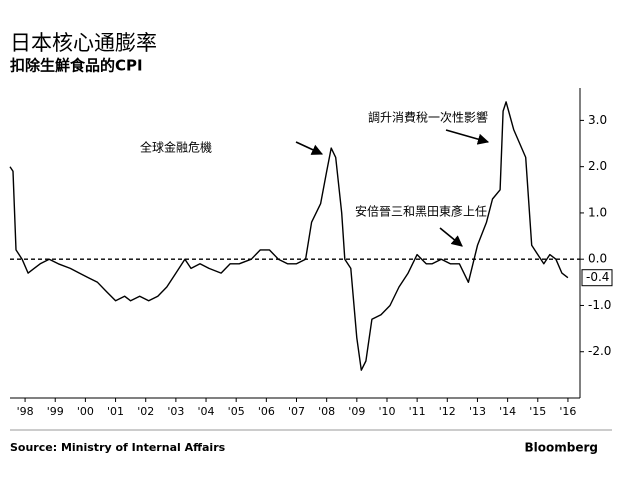 This screenshot has width=630, height=477. What do you see at coordinates (447, 411) in the screenshot?
I see `x-tick-label: '12` at bounding box center [447, 411].